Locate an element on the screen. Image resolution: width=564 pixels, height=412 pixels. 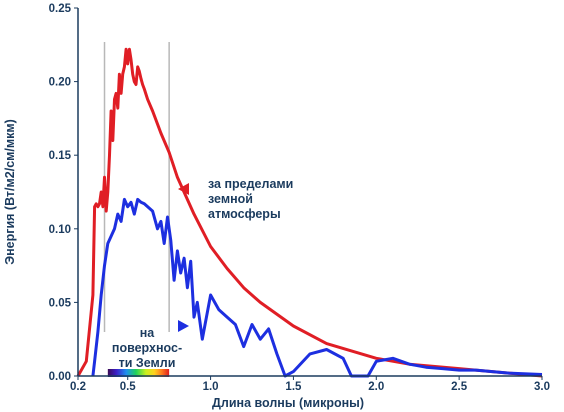
x-tick-label: 1.0 is located at coordinates (211, 387).